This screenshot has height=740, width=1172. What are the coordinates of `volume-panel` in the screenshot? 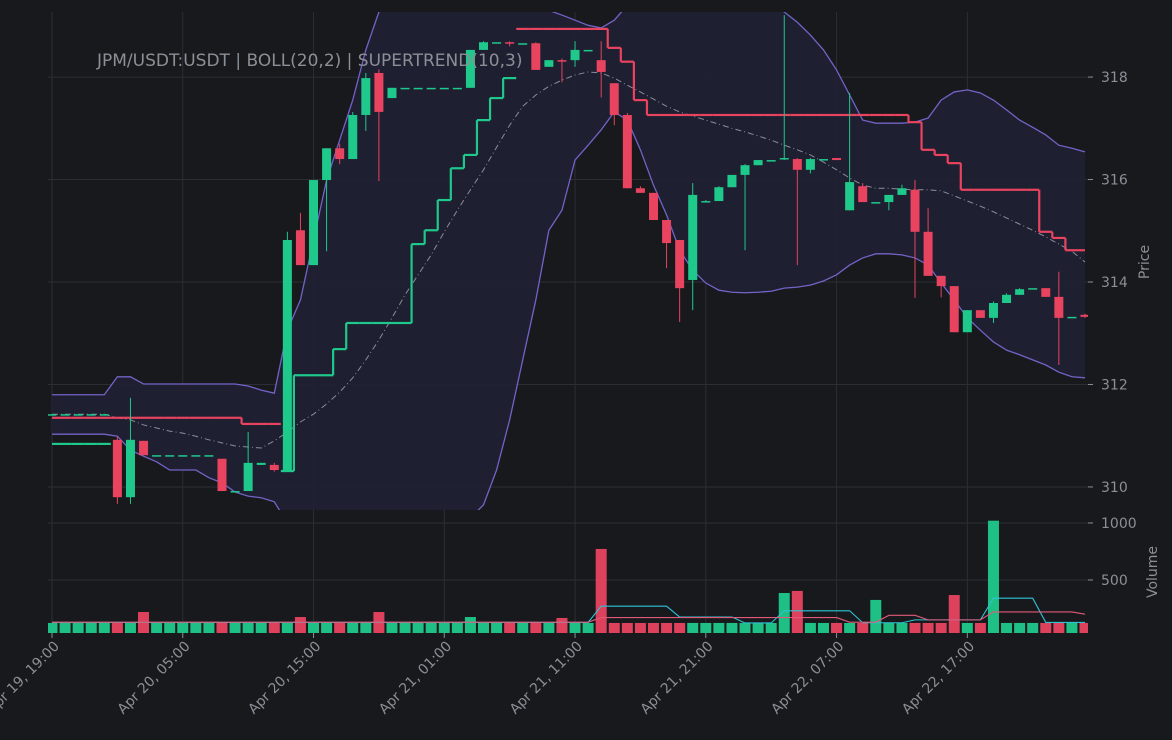 It's located at (568, 576).